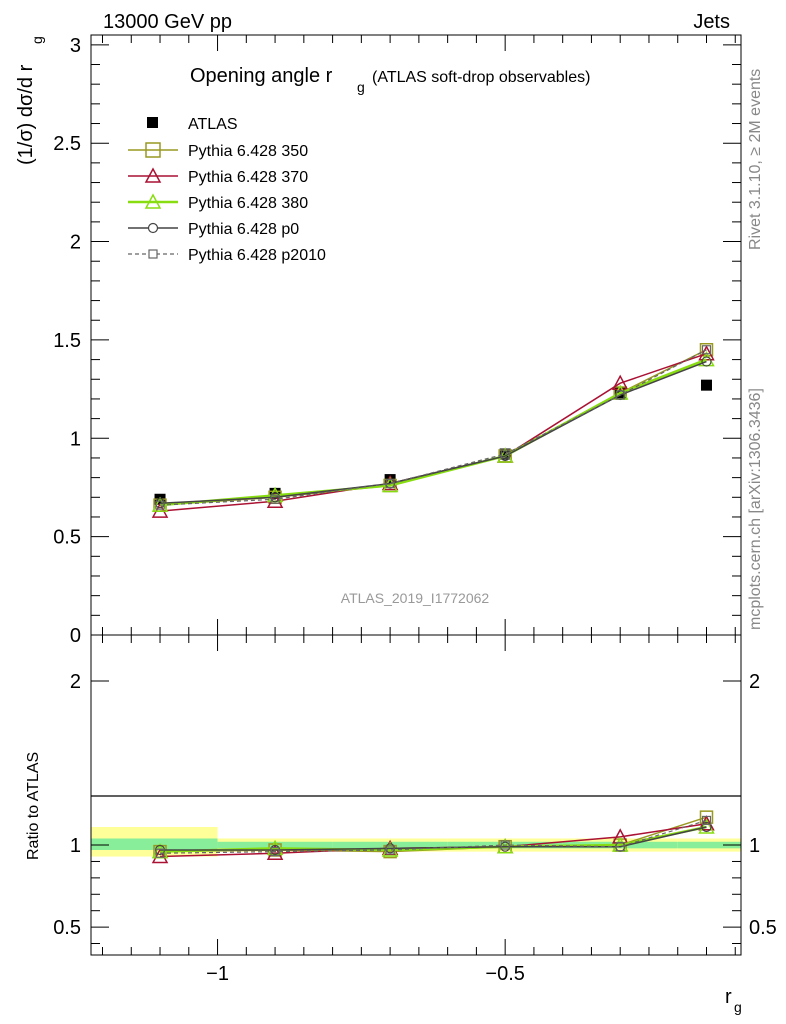 The image size is (786, 1024). I want to click on main-y-tick-label: 0, so click(75, 636).